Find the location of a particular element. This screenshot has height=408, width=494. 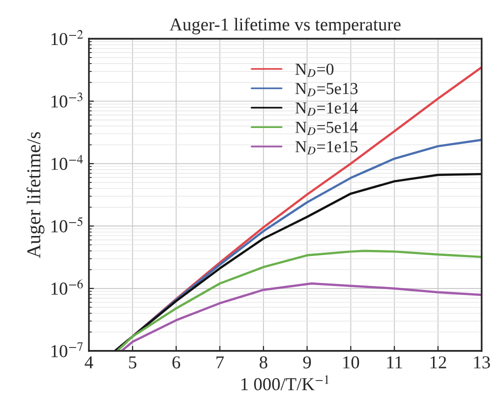

y-tick-label: 10$^{−3}$ is located at coordinates (67, 100).